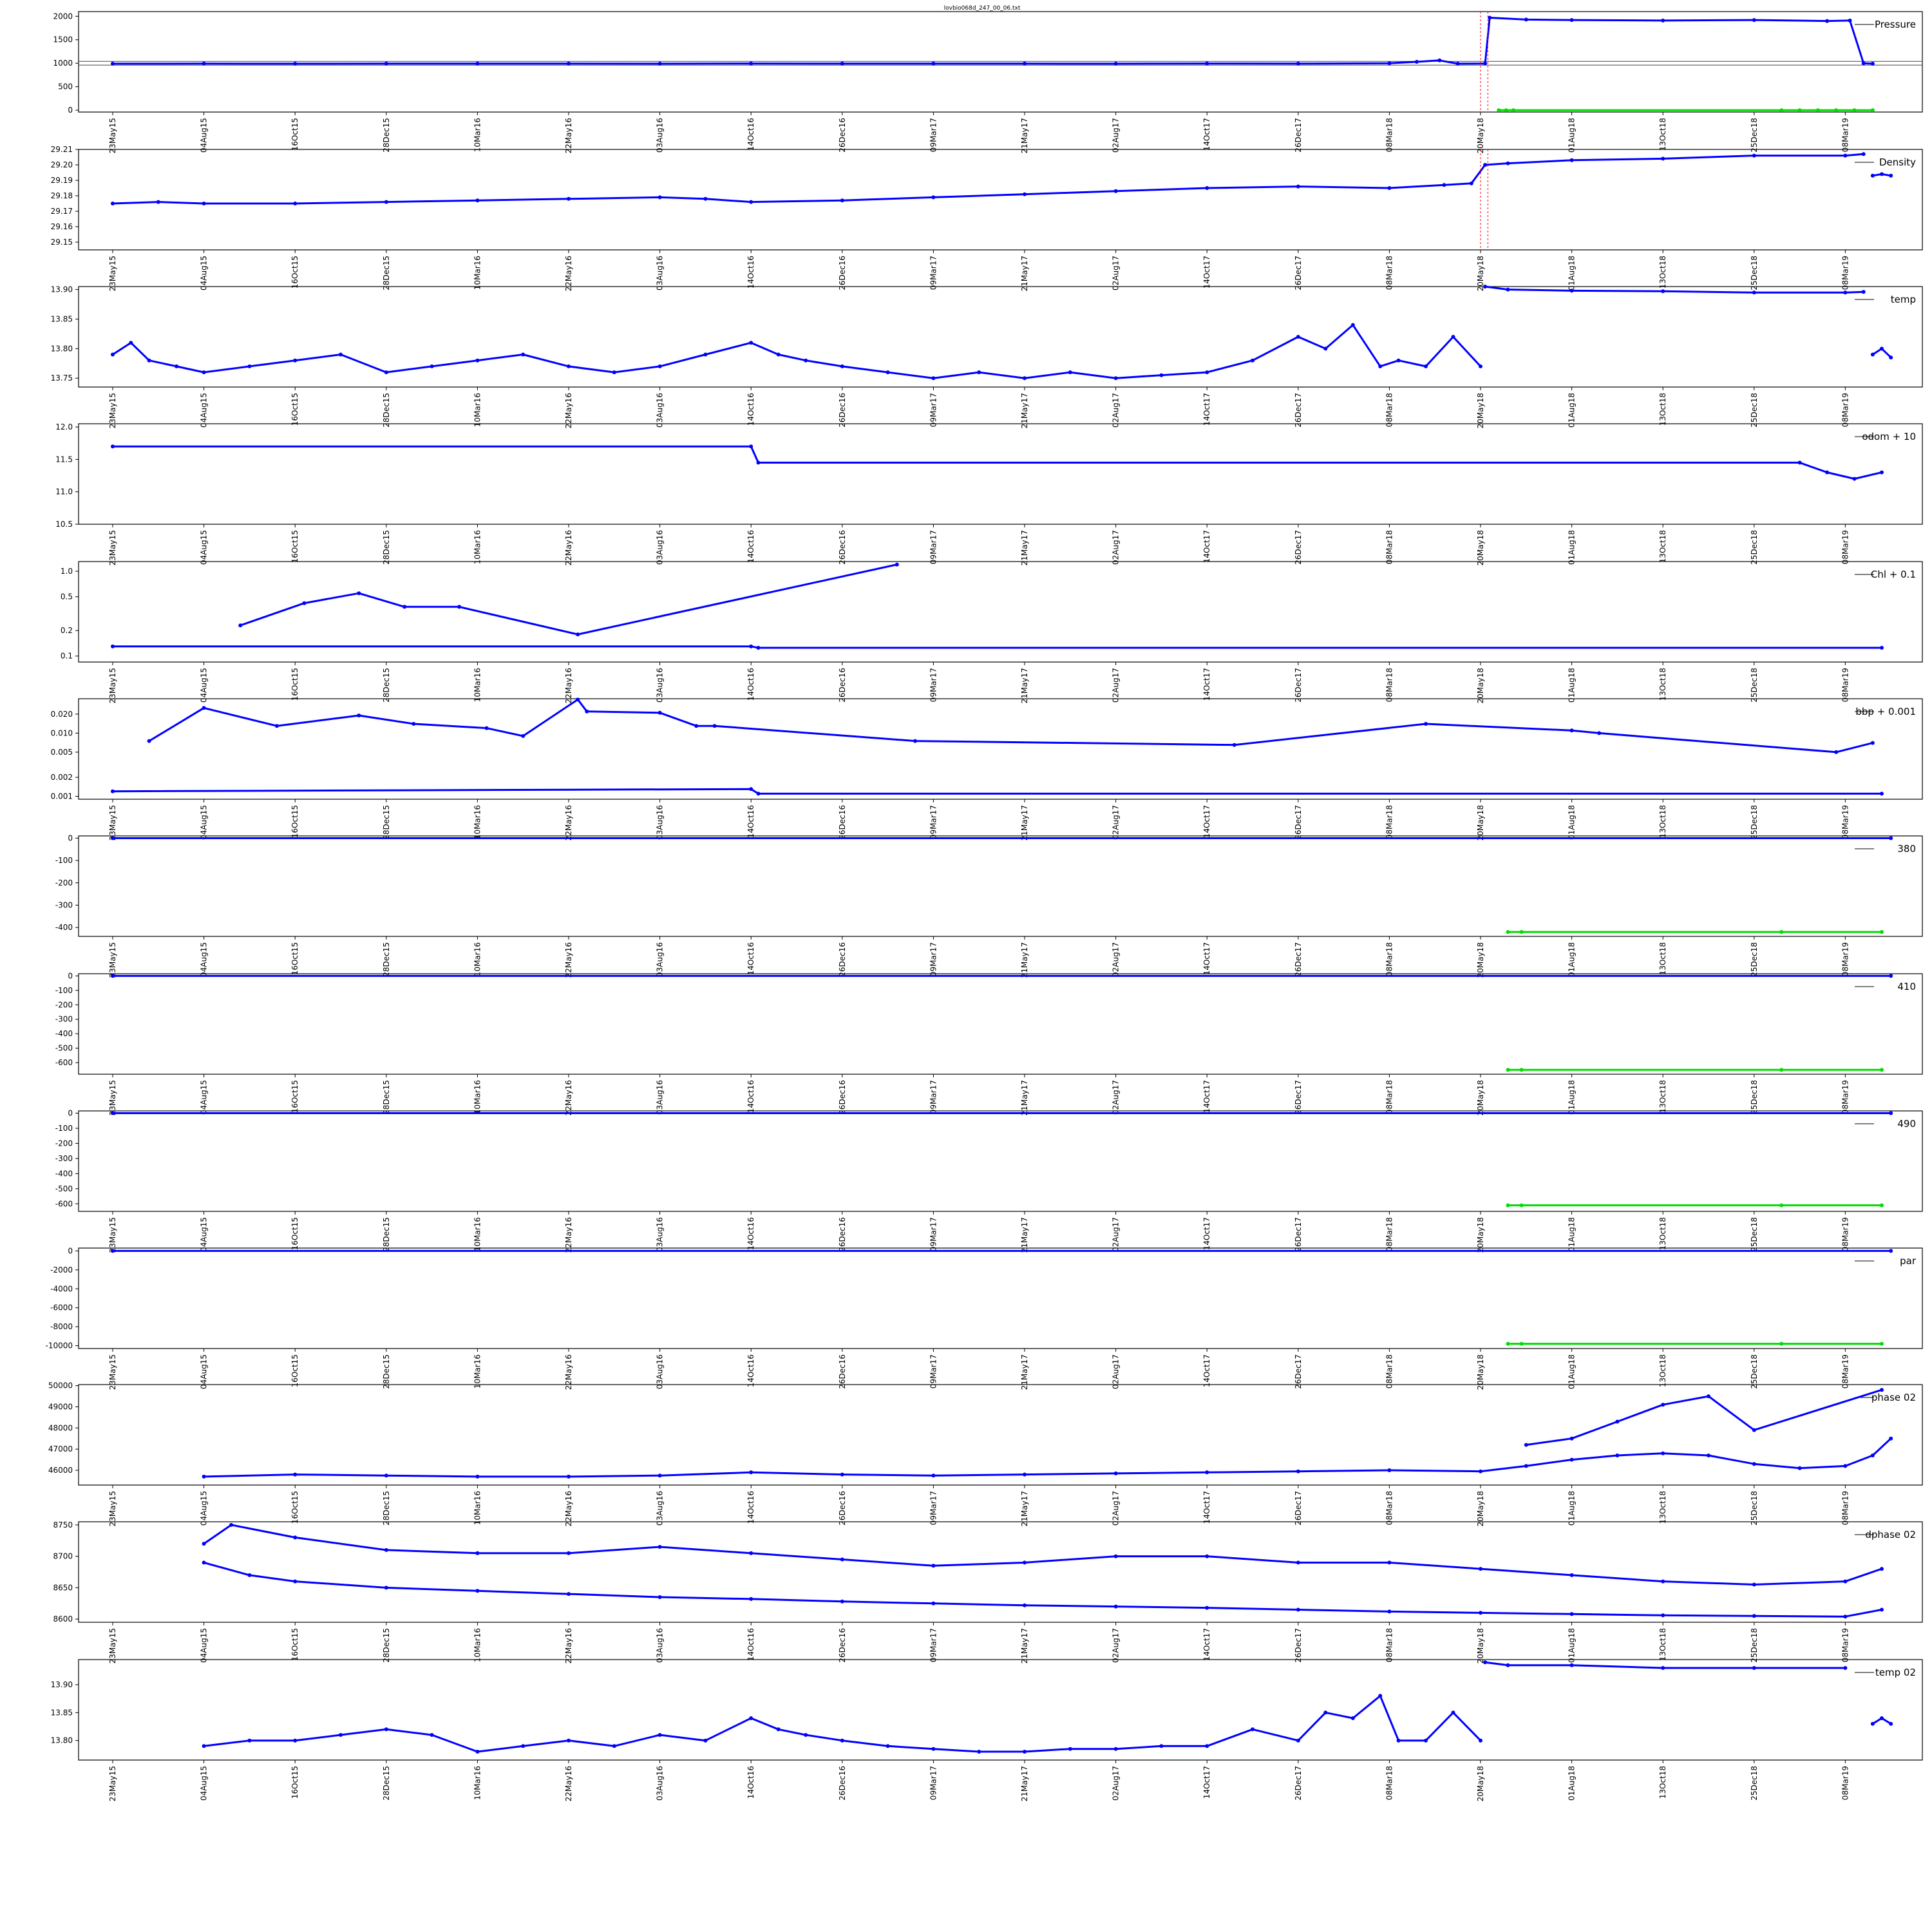  What do you see at coordinates (1663, 135) in the screenshot?
I see `x-tick-label: 13Oct18` at bounding box center [1663, 135].